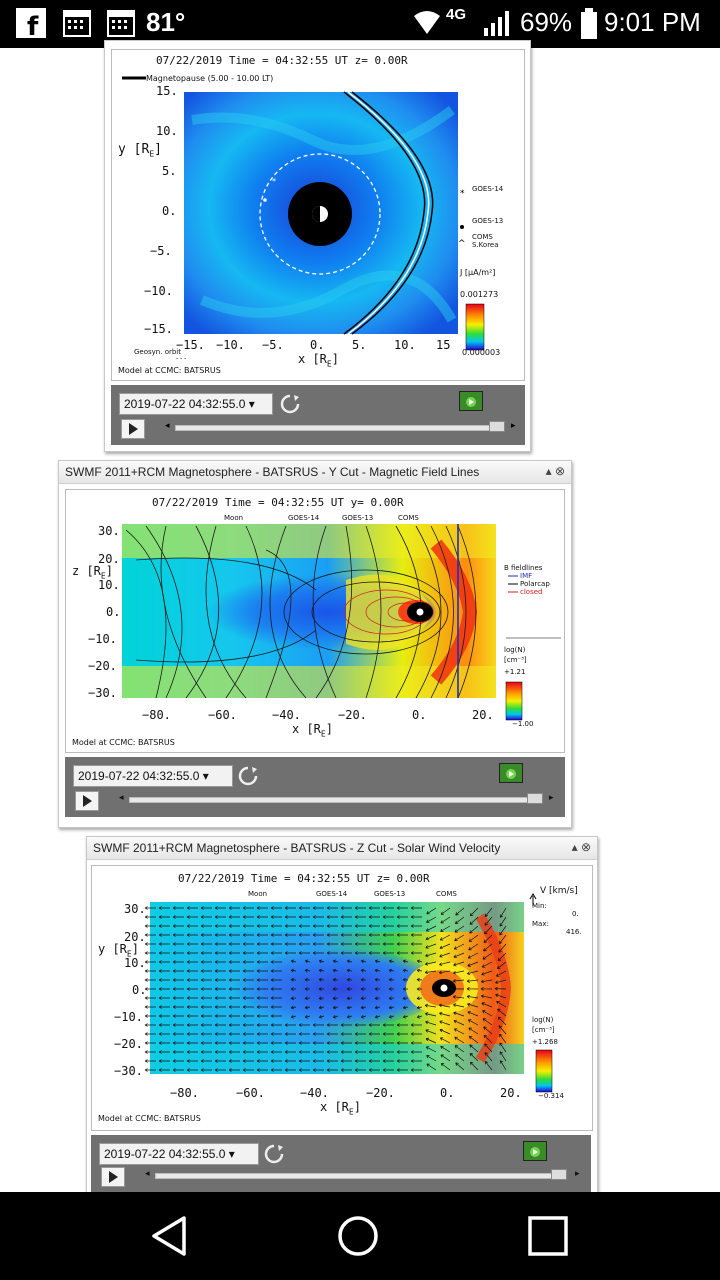  Describe the element at coordinates (548, 1236) in the screenshot. I see `recent-apps-icon` at that location.